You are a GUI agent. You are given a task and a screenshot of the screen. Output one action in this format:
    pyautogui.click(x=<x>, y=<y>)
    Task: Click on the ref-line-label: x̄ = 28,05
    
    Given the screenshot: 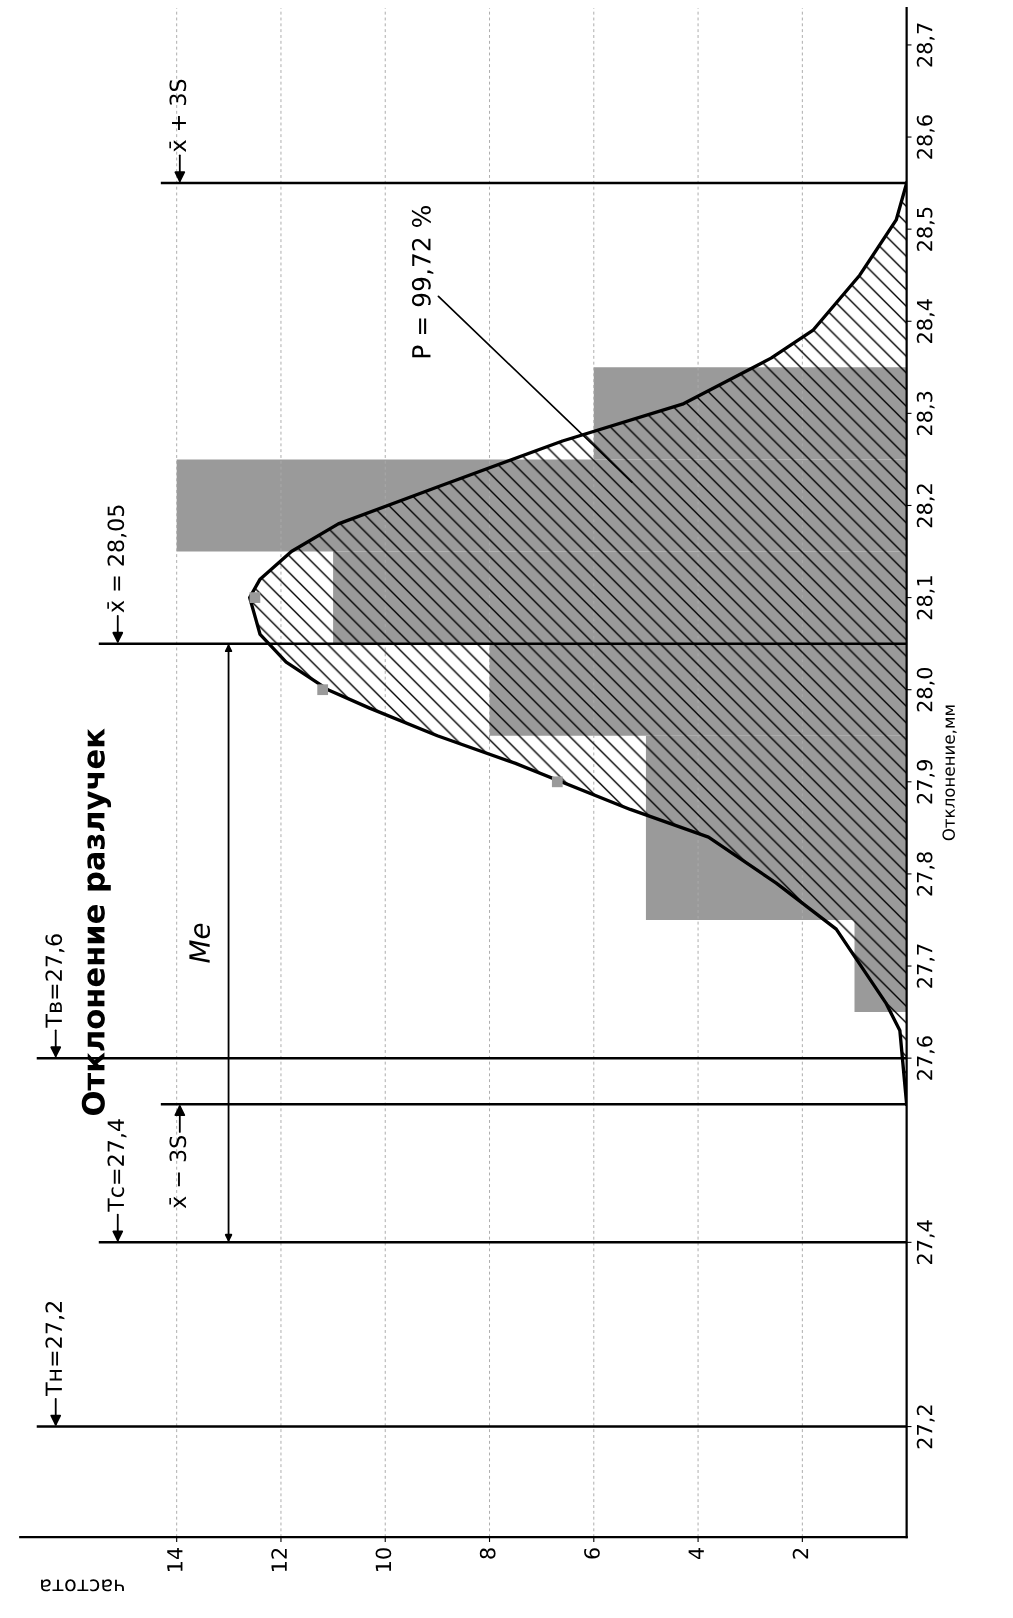 What is the action you would take?
    pyautogui.click(x=117, y=559)
    